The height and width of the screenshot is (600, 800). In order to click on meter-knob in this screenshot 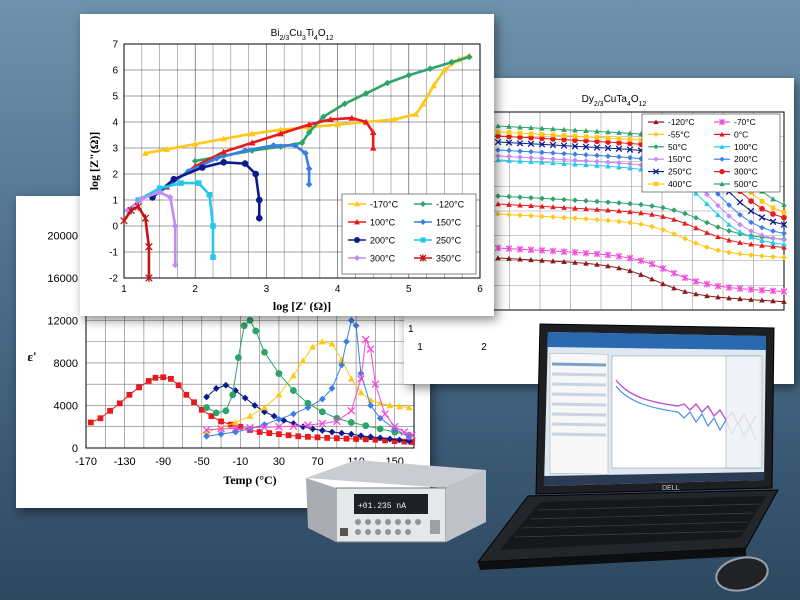, I will do `click(435, 527)`.